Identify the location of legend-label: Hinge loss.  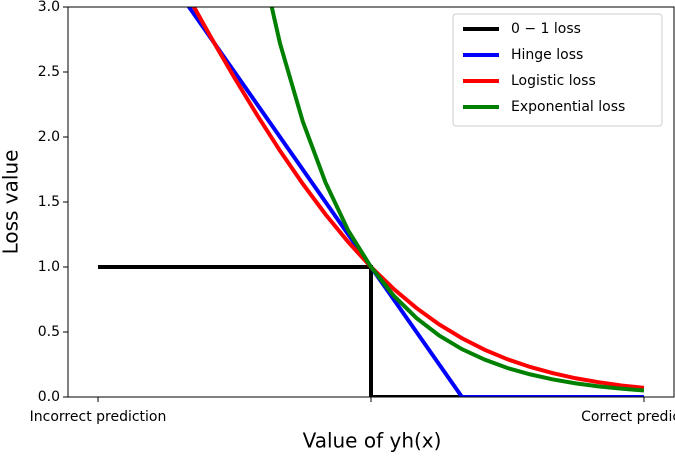
(547, 55).